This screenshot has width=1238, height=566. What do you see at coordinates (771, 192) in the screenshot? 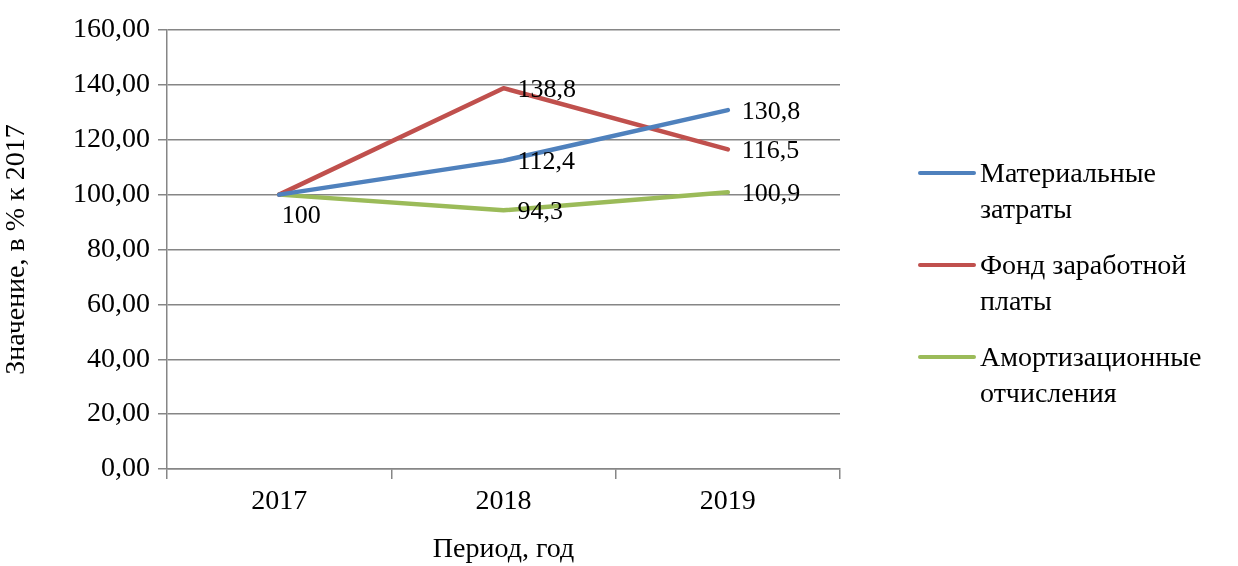
I see `data-label: 100,9` at bounding box center [771, 192].